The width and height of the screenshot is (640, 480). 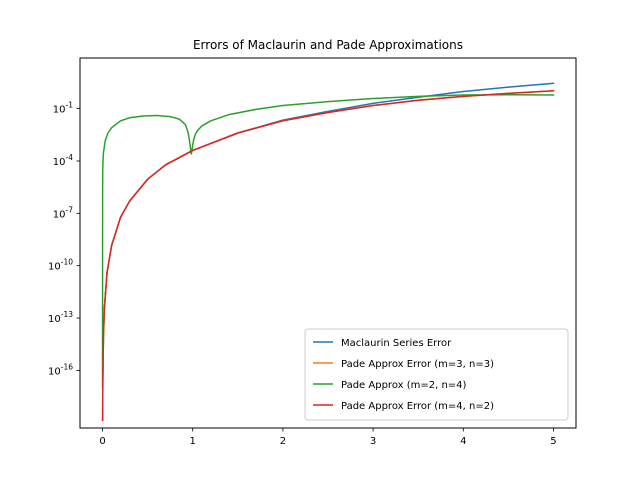 I want to click on legend-label-1: Pade Approx Error (m=3, n=3), so click(x=417, y=364).